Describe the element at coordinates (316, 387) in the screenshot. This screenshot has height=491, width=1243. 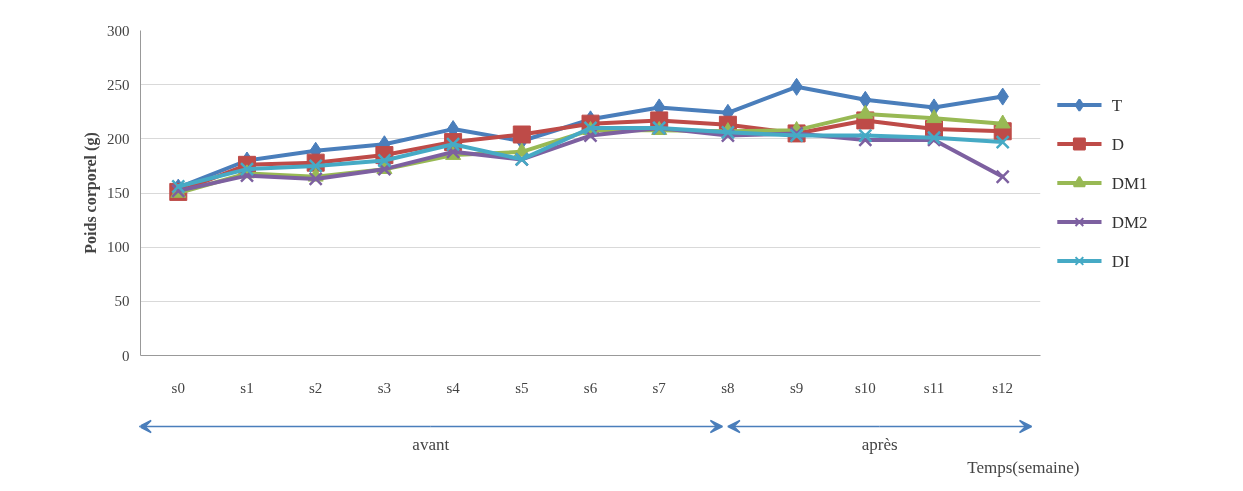
I see `x-tick-label: s2` at that location.